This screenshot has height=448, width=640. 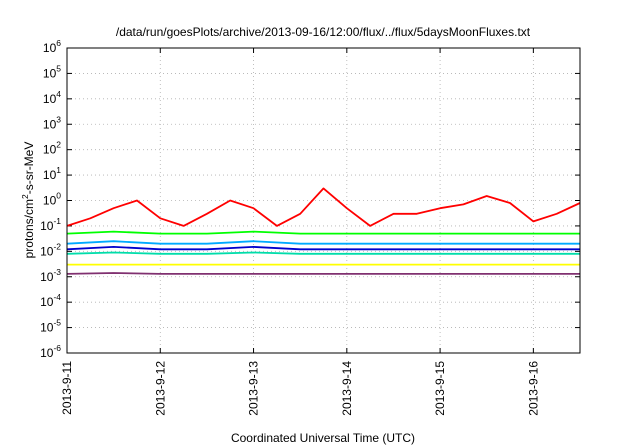 What do you see at coordinates (52, 97) in the screenshot?
I see `y-tick-label: 10⁴` at bounding box center [52, 97].